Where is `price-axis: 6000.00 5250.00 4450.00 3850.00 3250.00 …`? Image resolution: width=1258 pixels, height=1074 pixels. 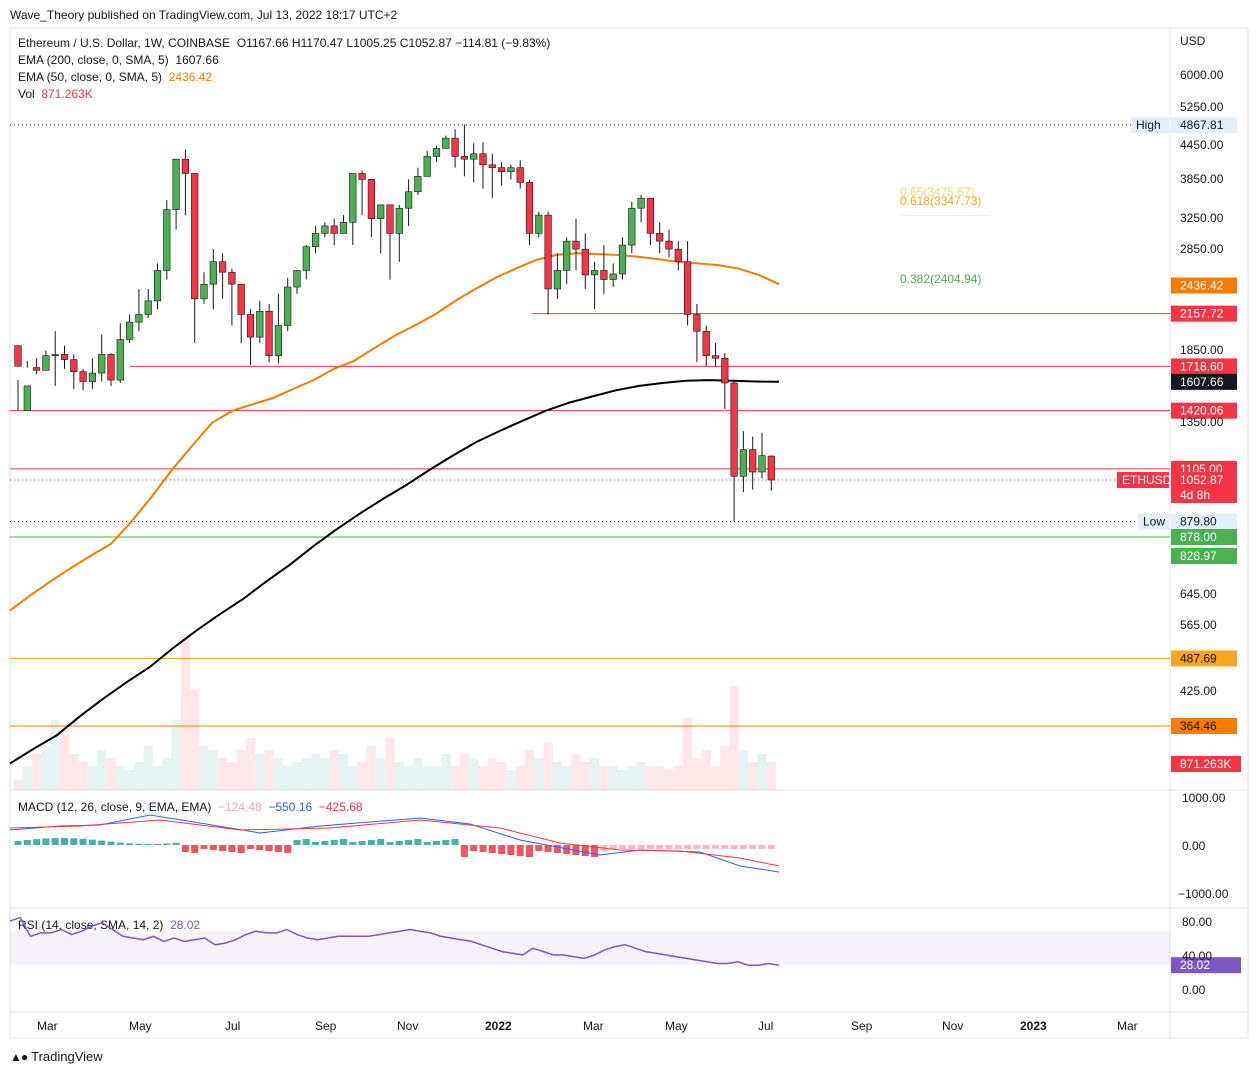 price-axis: 6000.00 5250.00 4450.00 3850.00 3250.00 … is located at coordinates (1202, 383).